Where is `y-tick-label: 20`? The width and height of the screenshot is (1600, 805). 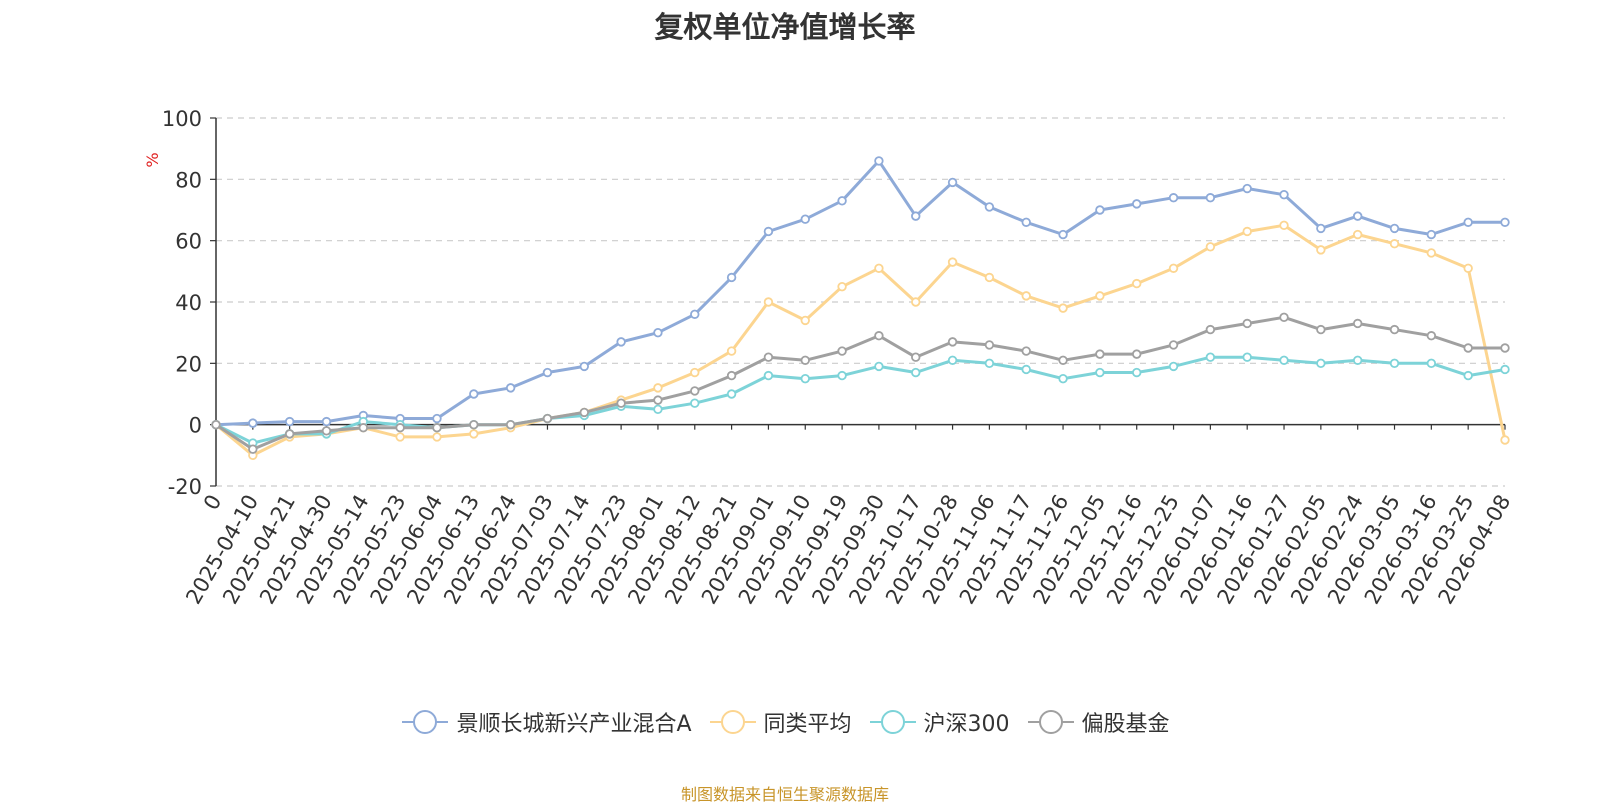
y-tick-label: 20 is located at coordinates (188, 364).